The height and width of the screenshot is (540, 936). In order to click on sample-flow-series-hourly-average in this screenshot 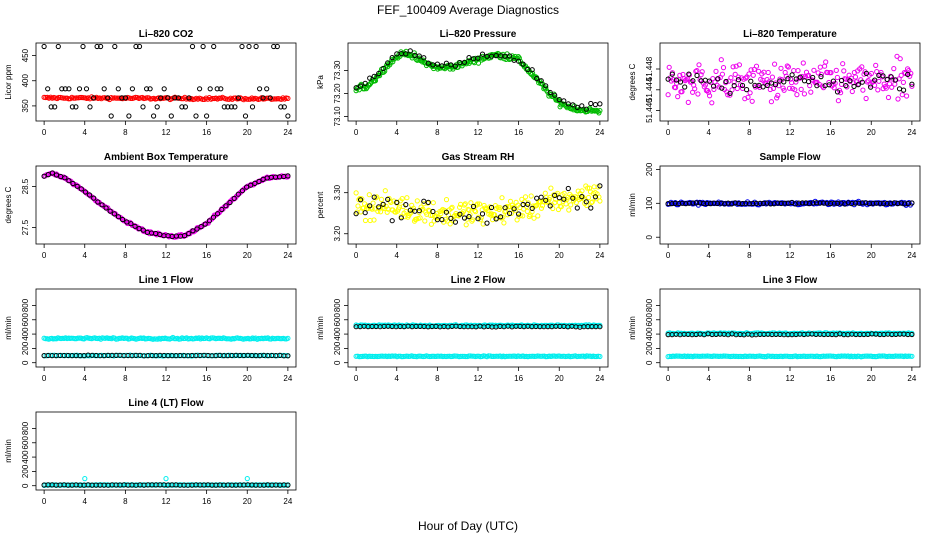, I will do `click(790, 203)`.